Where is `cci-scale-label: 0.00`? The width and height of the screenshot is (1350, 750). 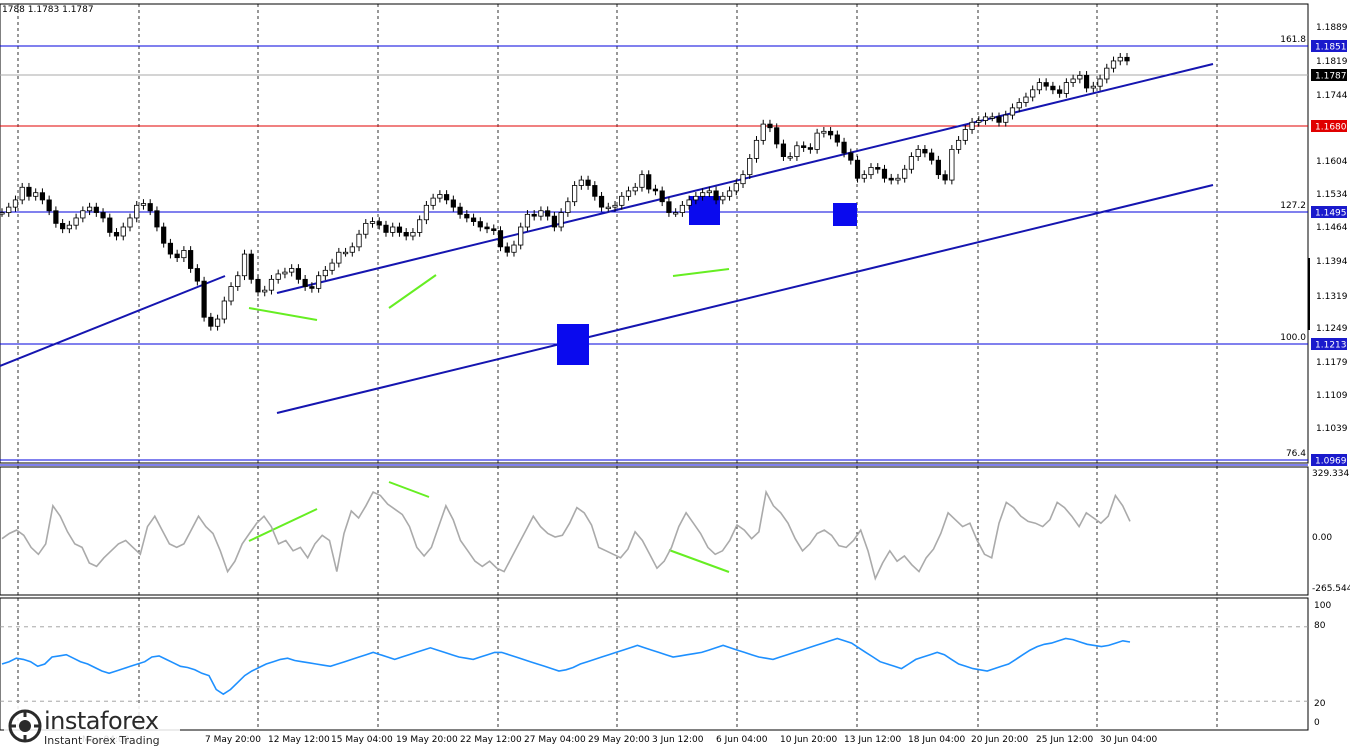 cci-scale-label: 0.00 is located at coordinates (1322, 538).